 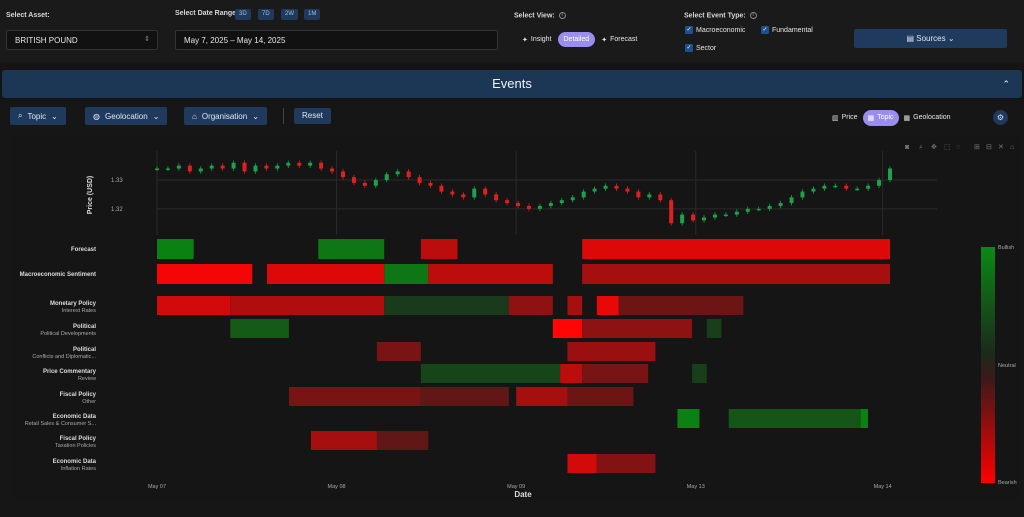 I want to click on zoom-out-icon: ⊟, so click(x=989, y=147).